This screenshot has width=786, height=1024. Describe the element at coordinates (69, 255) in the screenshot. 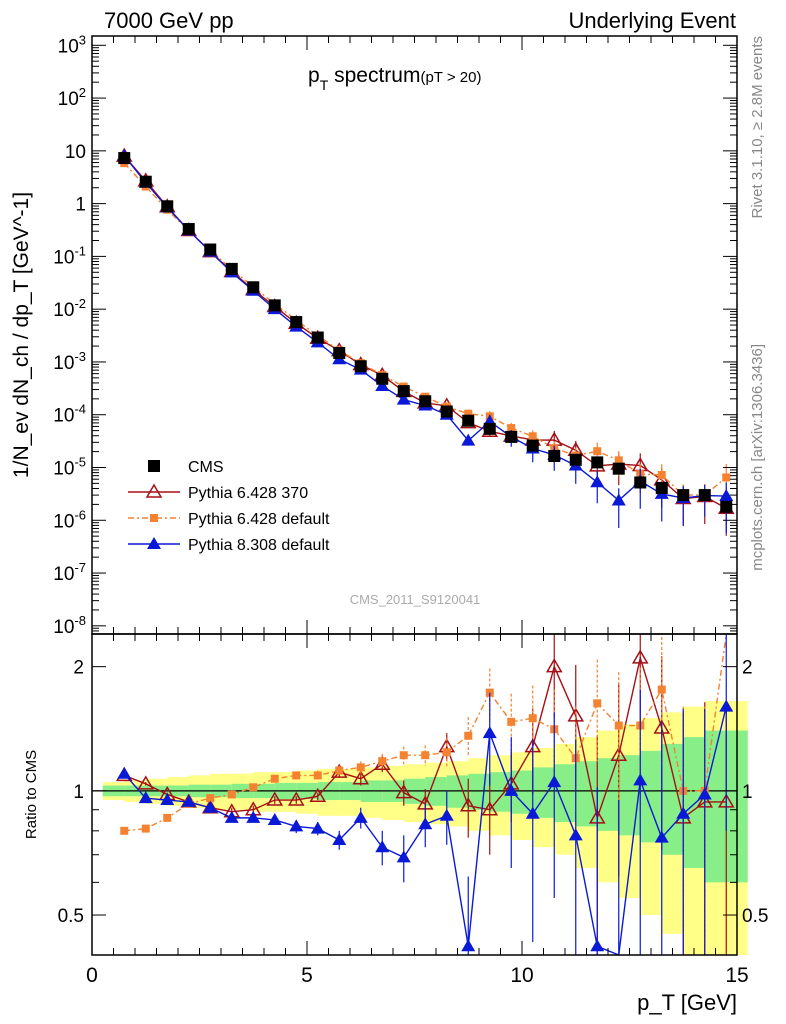

I see `y-tick-label-top: 10⁻¹` at that location.